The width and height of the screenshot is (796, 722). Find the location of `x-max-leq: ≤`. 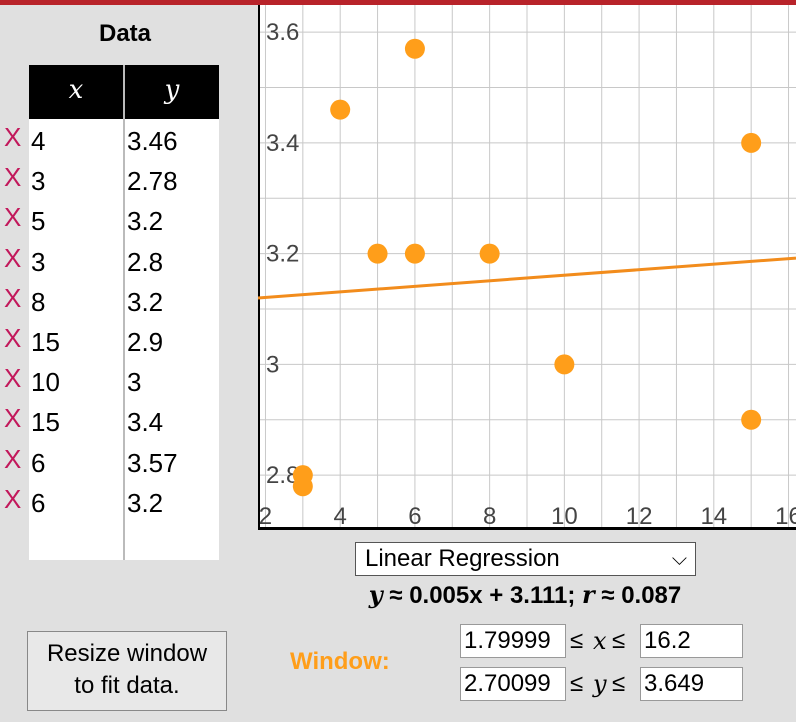

x-max-leq: ≤ is located at coordinates (619, 640).